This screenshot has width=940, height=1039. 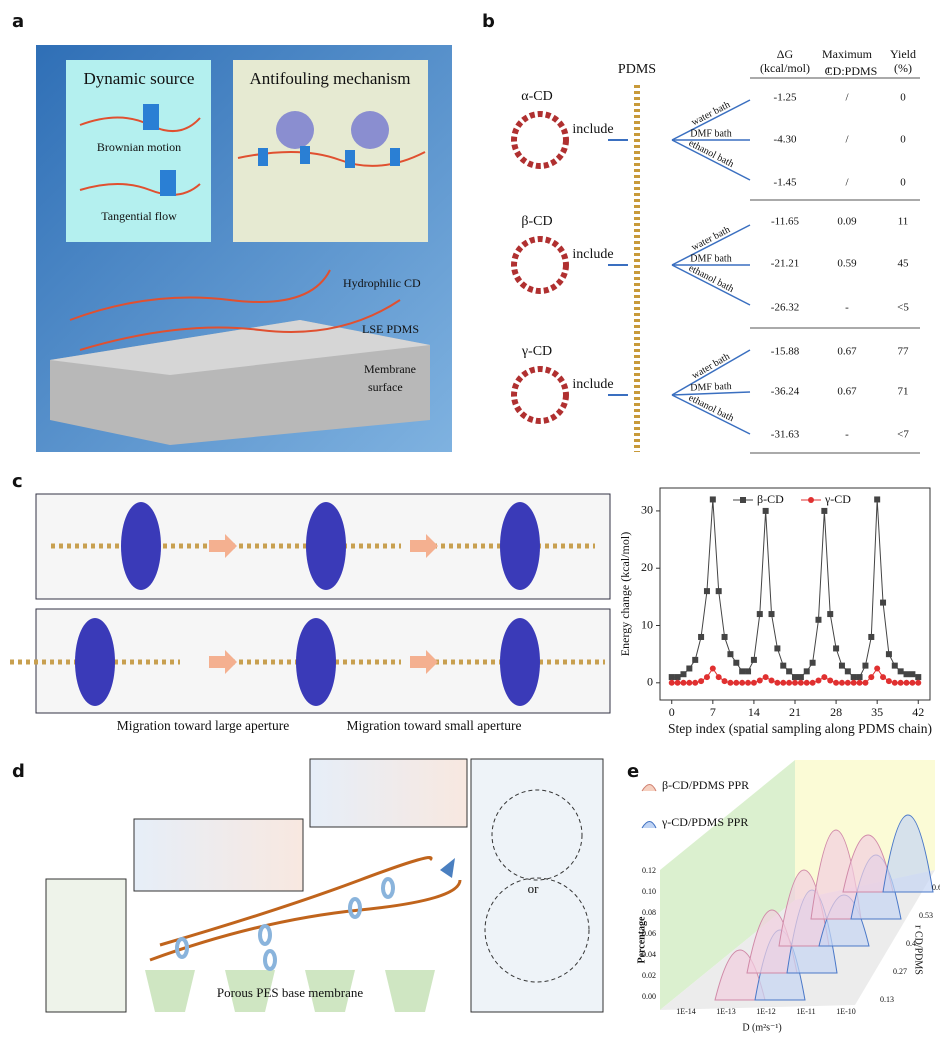 I want to click on x-tick-label: 1E-13, so click(x=726, y=1011).